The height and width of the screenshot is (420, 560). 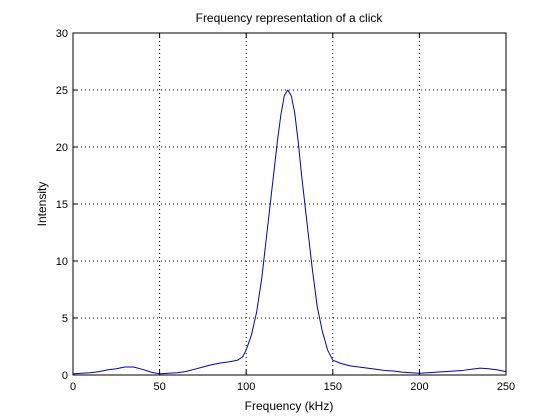 I want to click on chart-title: Frequency representation of a click, so click(x=290, y=18).